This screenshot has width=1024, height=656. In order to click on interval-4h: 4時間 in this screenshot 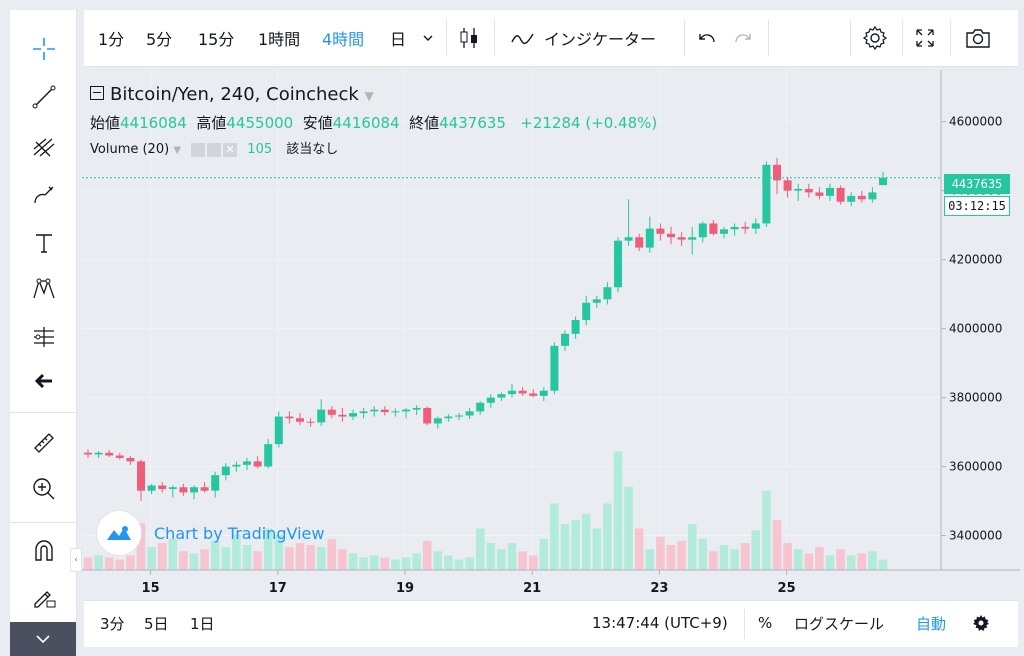, I will do `click(343, 39)`.